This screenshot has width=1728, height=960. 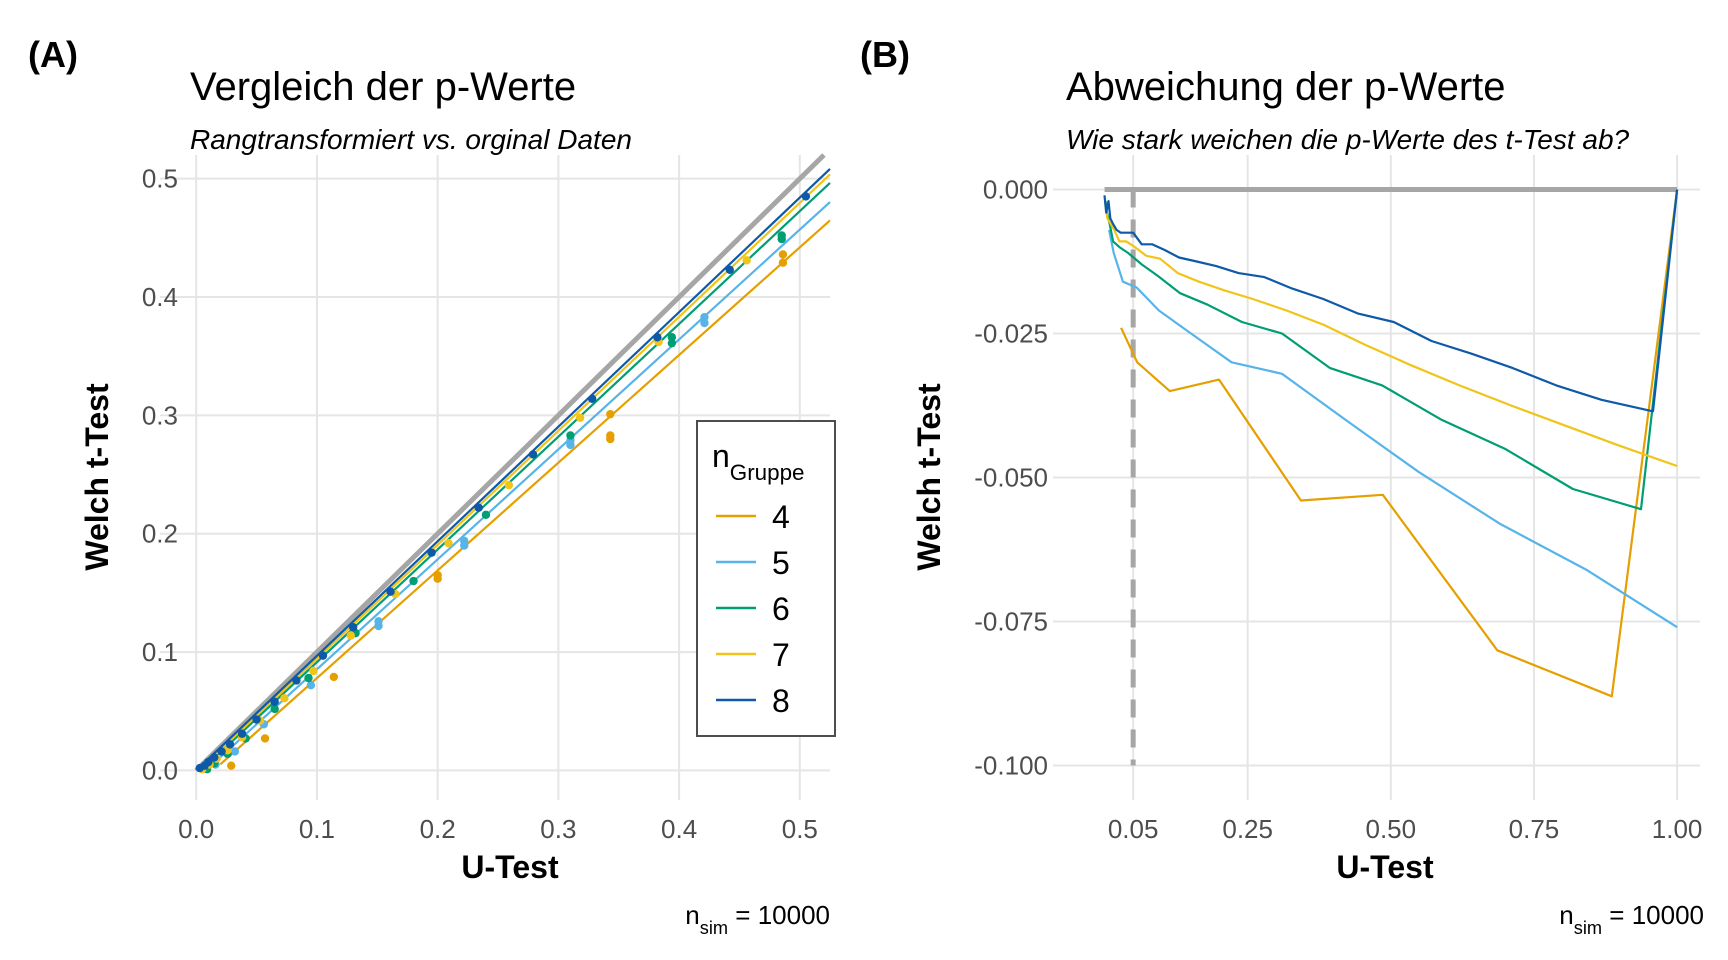 What do you see at coordinates (781, 655) in the screenshot?
I see `legend-label: 7` at bounding box center [781, 655].